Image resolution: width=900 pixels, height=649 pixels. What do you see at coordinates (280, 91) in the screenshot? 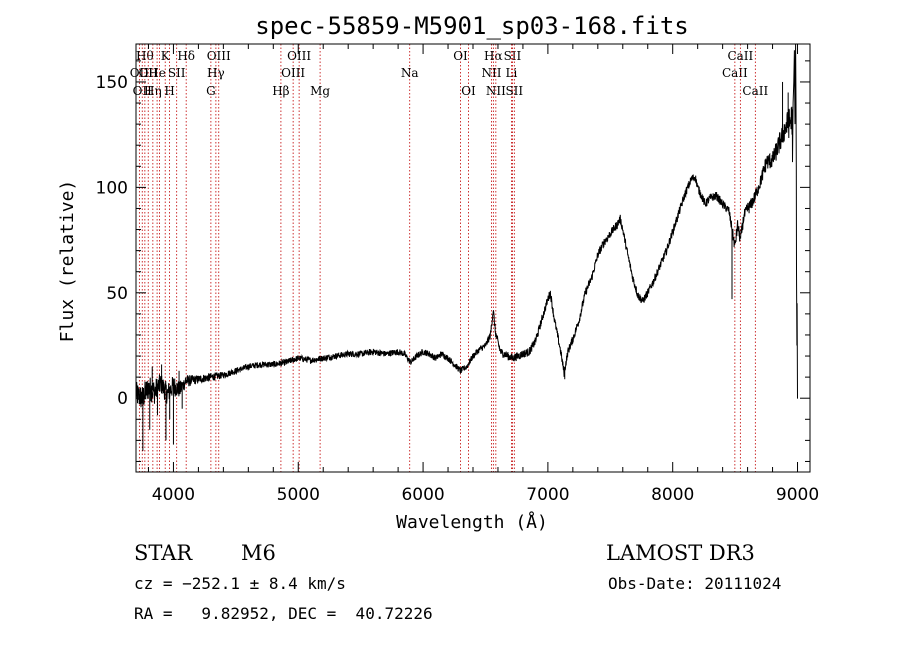
I see `line-marker-label: Hβ` at bounding box center [280, 91].